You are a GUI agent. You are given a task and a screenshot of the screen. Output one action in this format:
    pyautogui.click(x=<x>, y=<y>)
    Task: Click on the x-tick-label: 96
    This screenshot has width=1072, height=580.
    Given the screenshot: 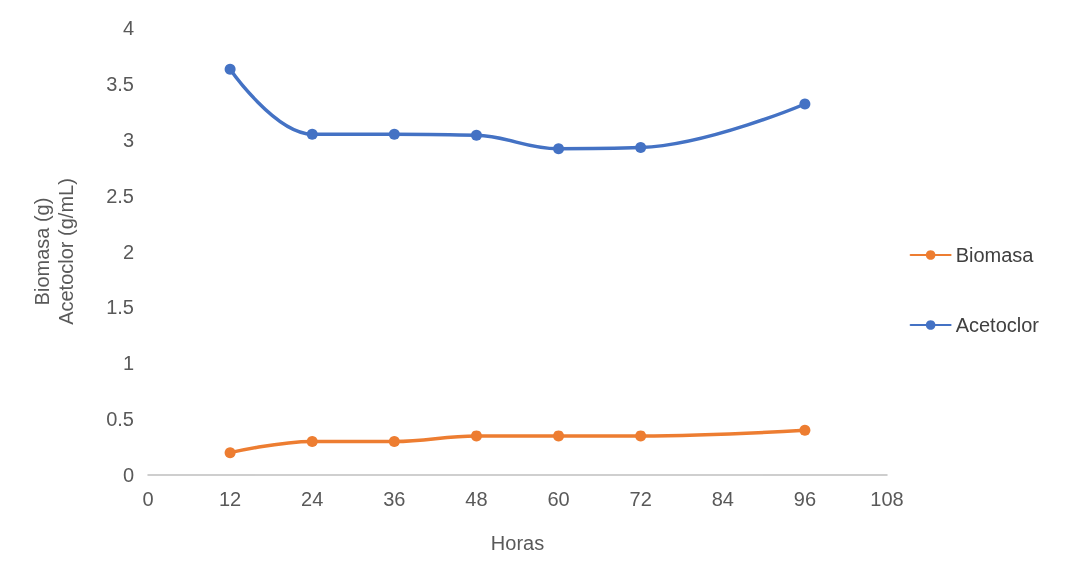 What is the action you would take?
    pyautogui.click(x=805, y=499)
    